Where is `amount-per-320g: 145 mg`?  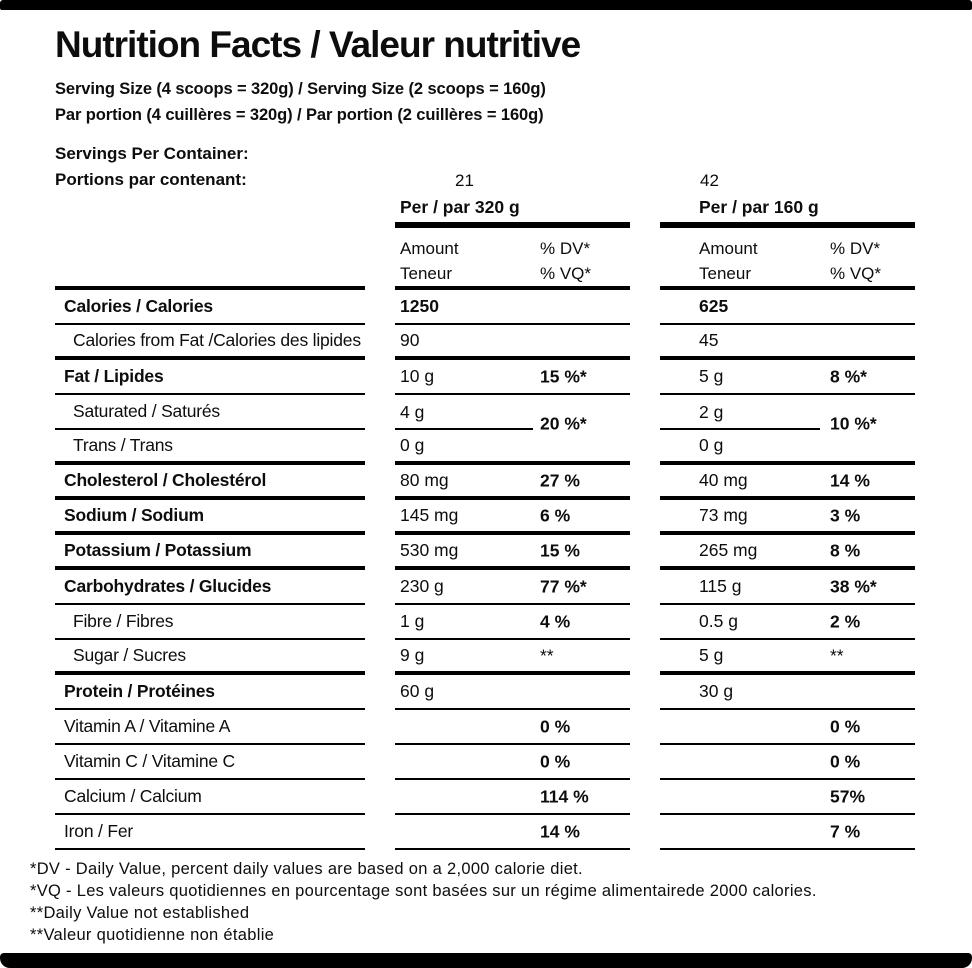 amount-per-320g: 145 mg is located at coordinates (429, 515).